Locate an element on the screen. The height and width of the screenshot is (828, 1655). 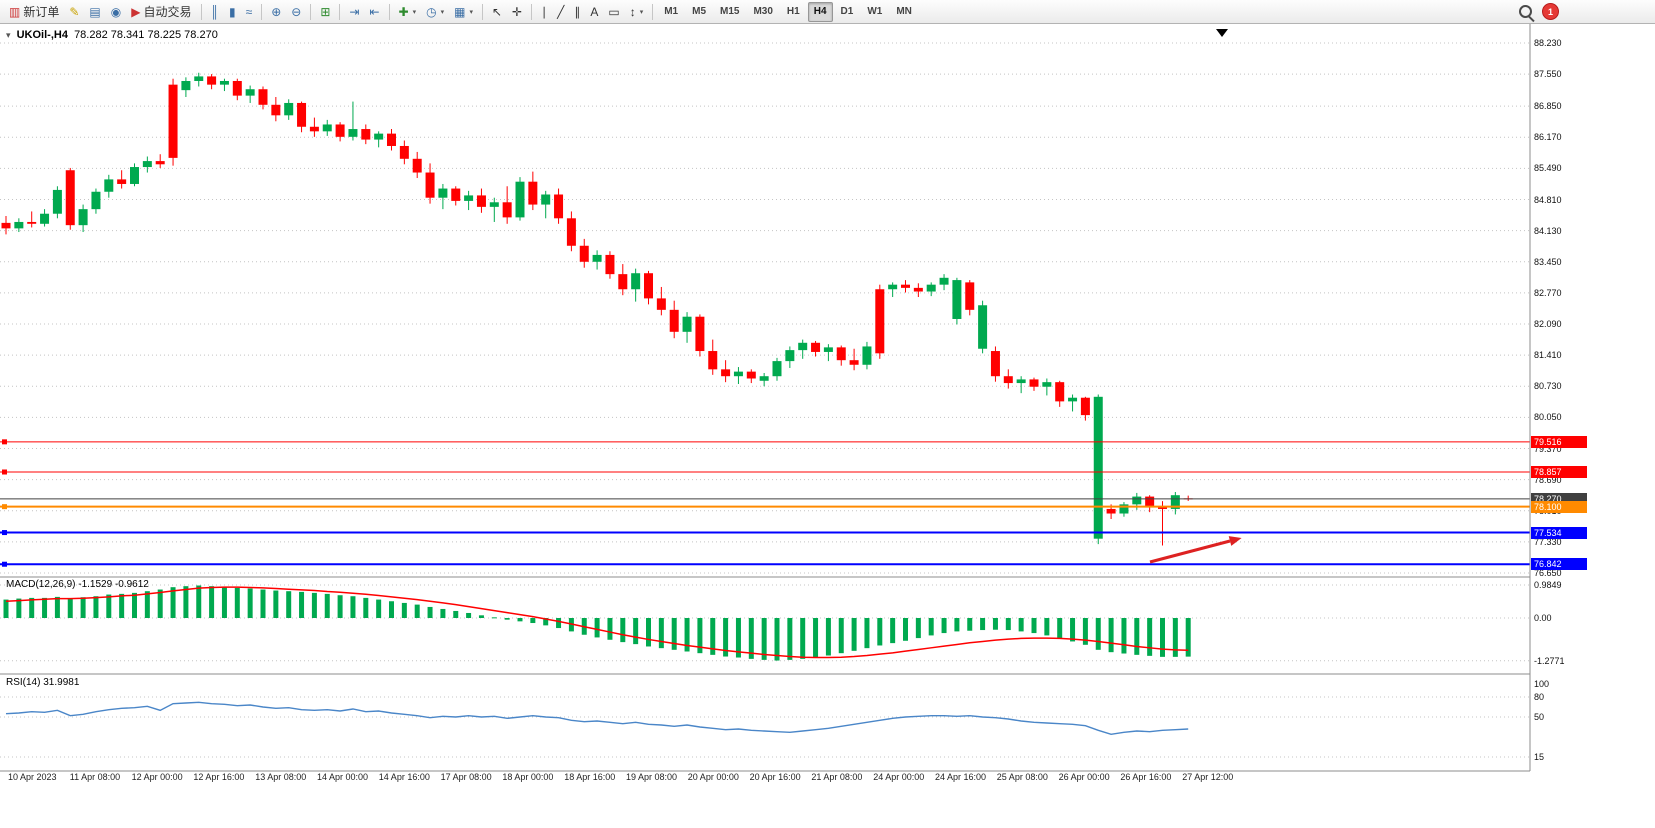
autotrading-button-label: 自动交易 is located at coordinates (167, 12).